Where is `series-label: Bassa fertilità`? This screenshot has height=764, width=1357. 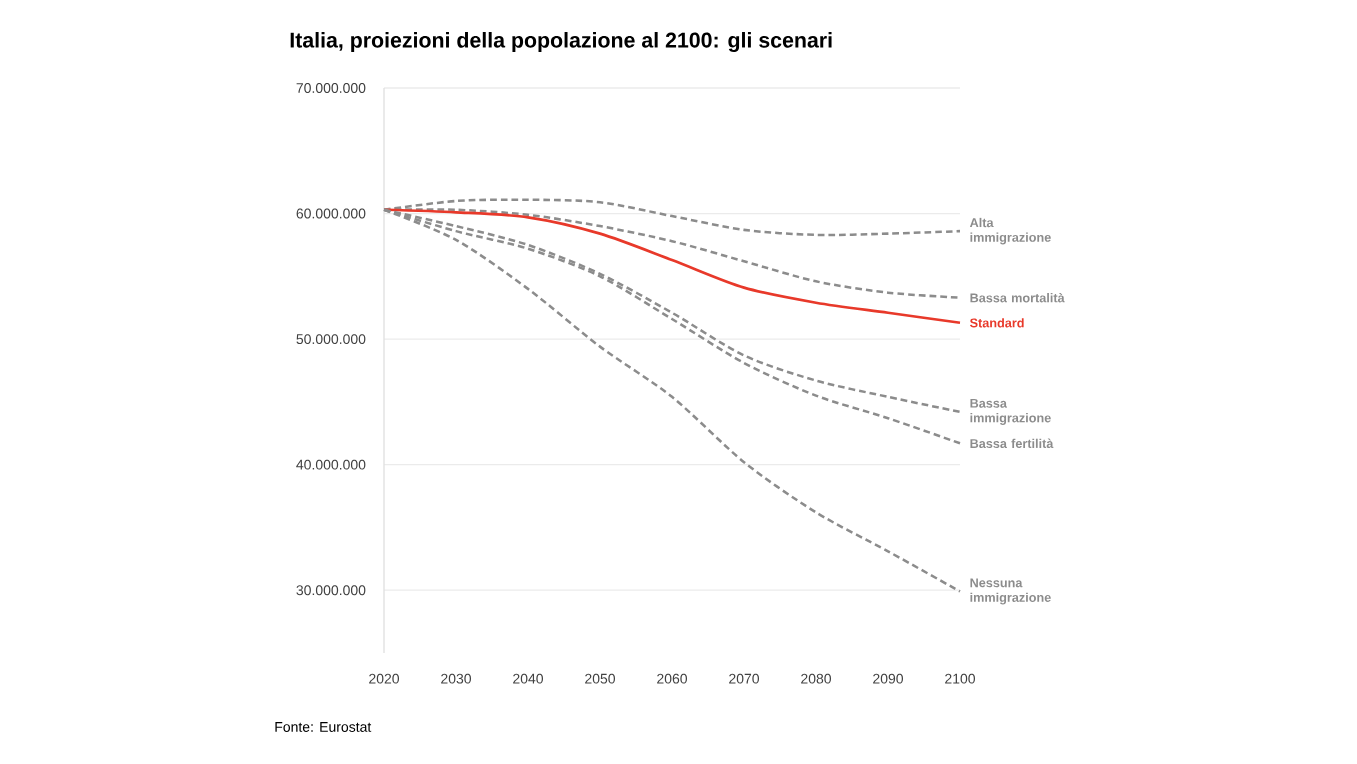 series-label: Bassa fertilità is located at coordinates (1012, 443).